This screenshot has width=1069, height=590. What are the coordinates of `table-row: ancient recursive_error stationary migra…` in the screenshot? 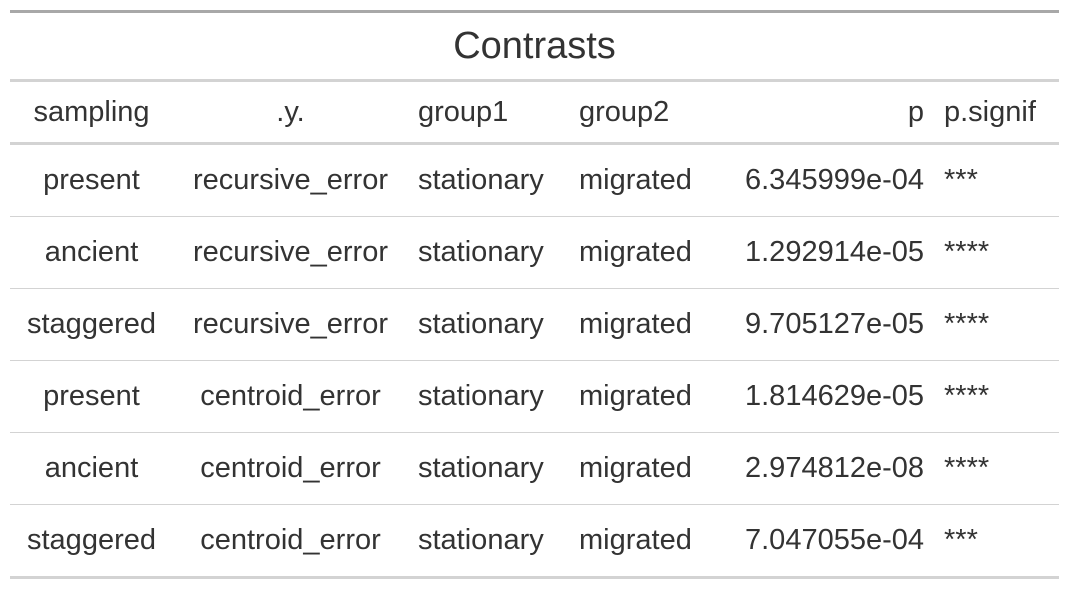 It's located at (534, 252).